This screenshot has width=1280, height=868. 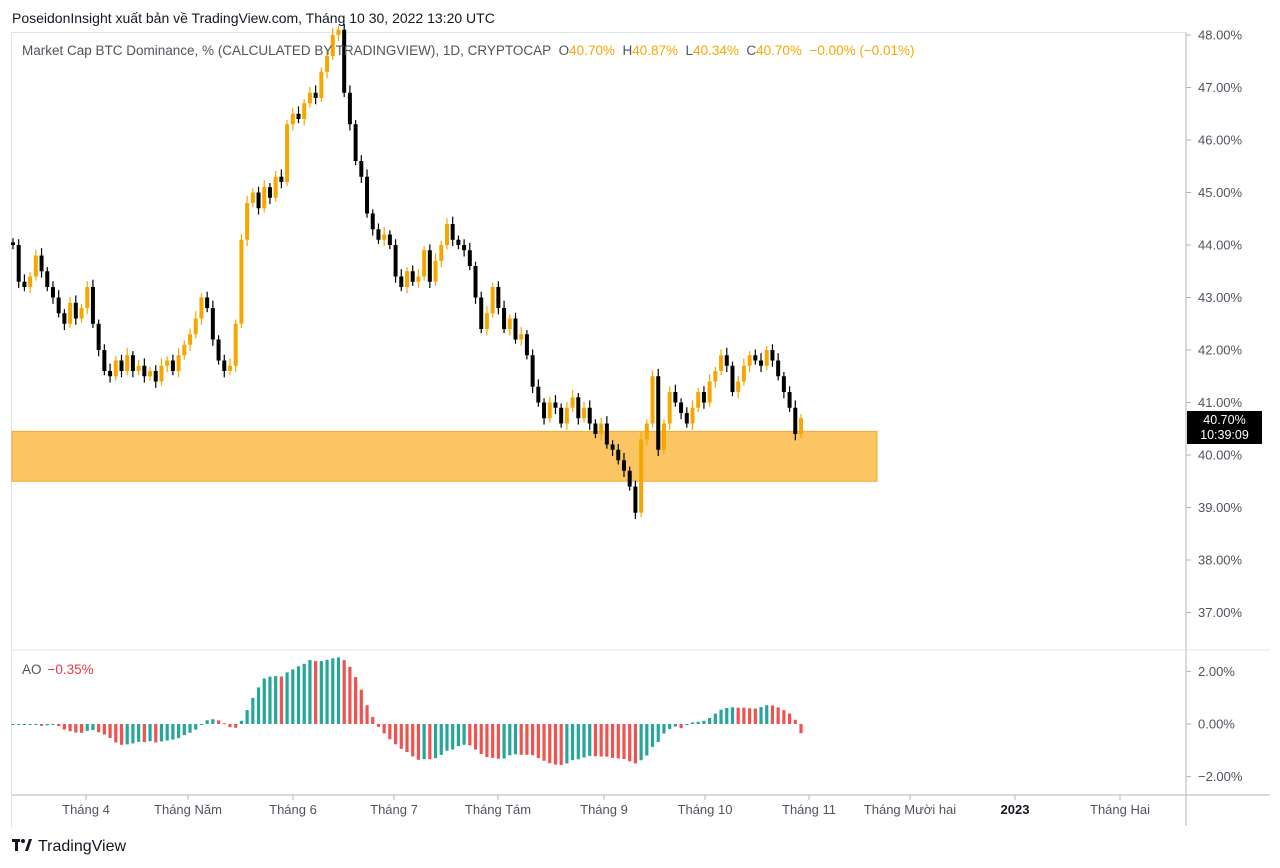 What do you see at coordinates (689, 50) in the screenshot?
I see `legend-low-label: L` at bounding box center [689, 50].